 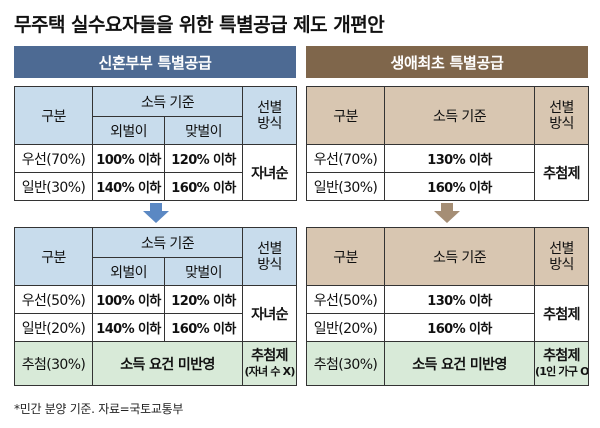 I want to click on first-home-section-header: 생애최초 특별공급, so click(x=447, y=62).